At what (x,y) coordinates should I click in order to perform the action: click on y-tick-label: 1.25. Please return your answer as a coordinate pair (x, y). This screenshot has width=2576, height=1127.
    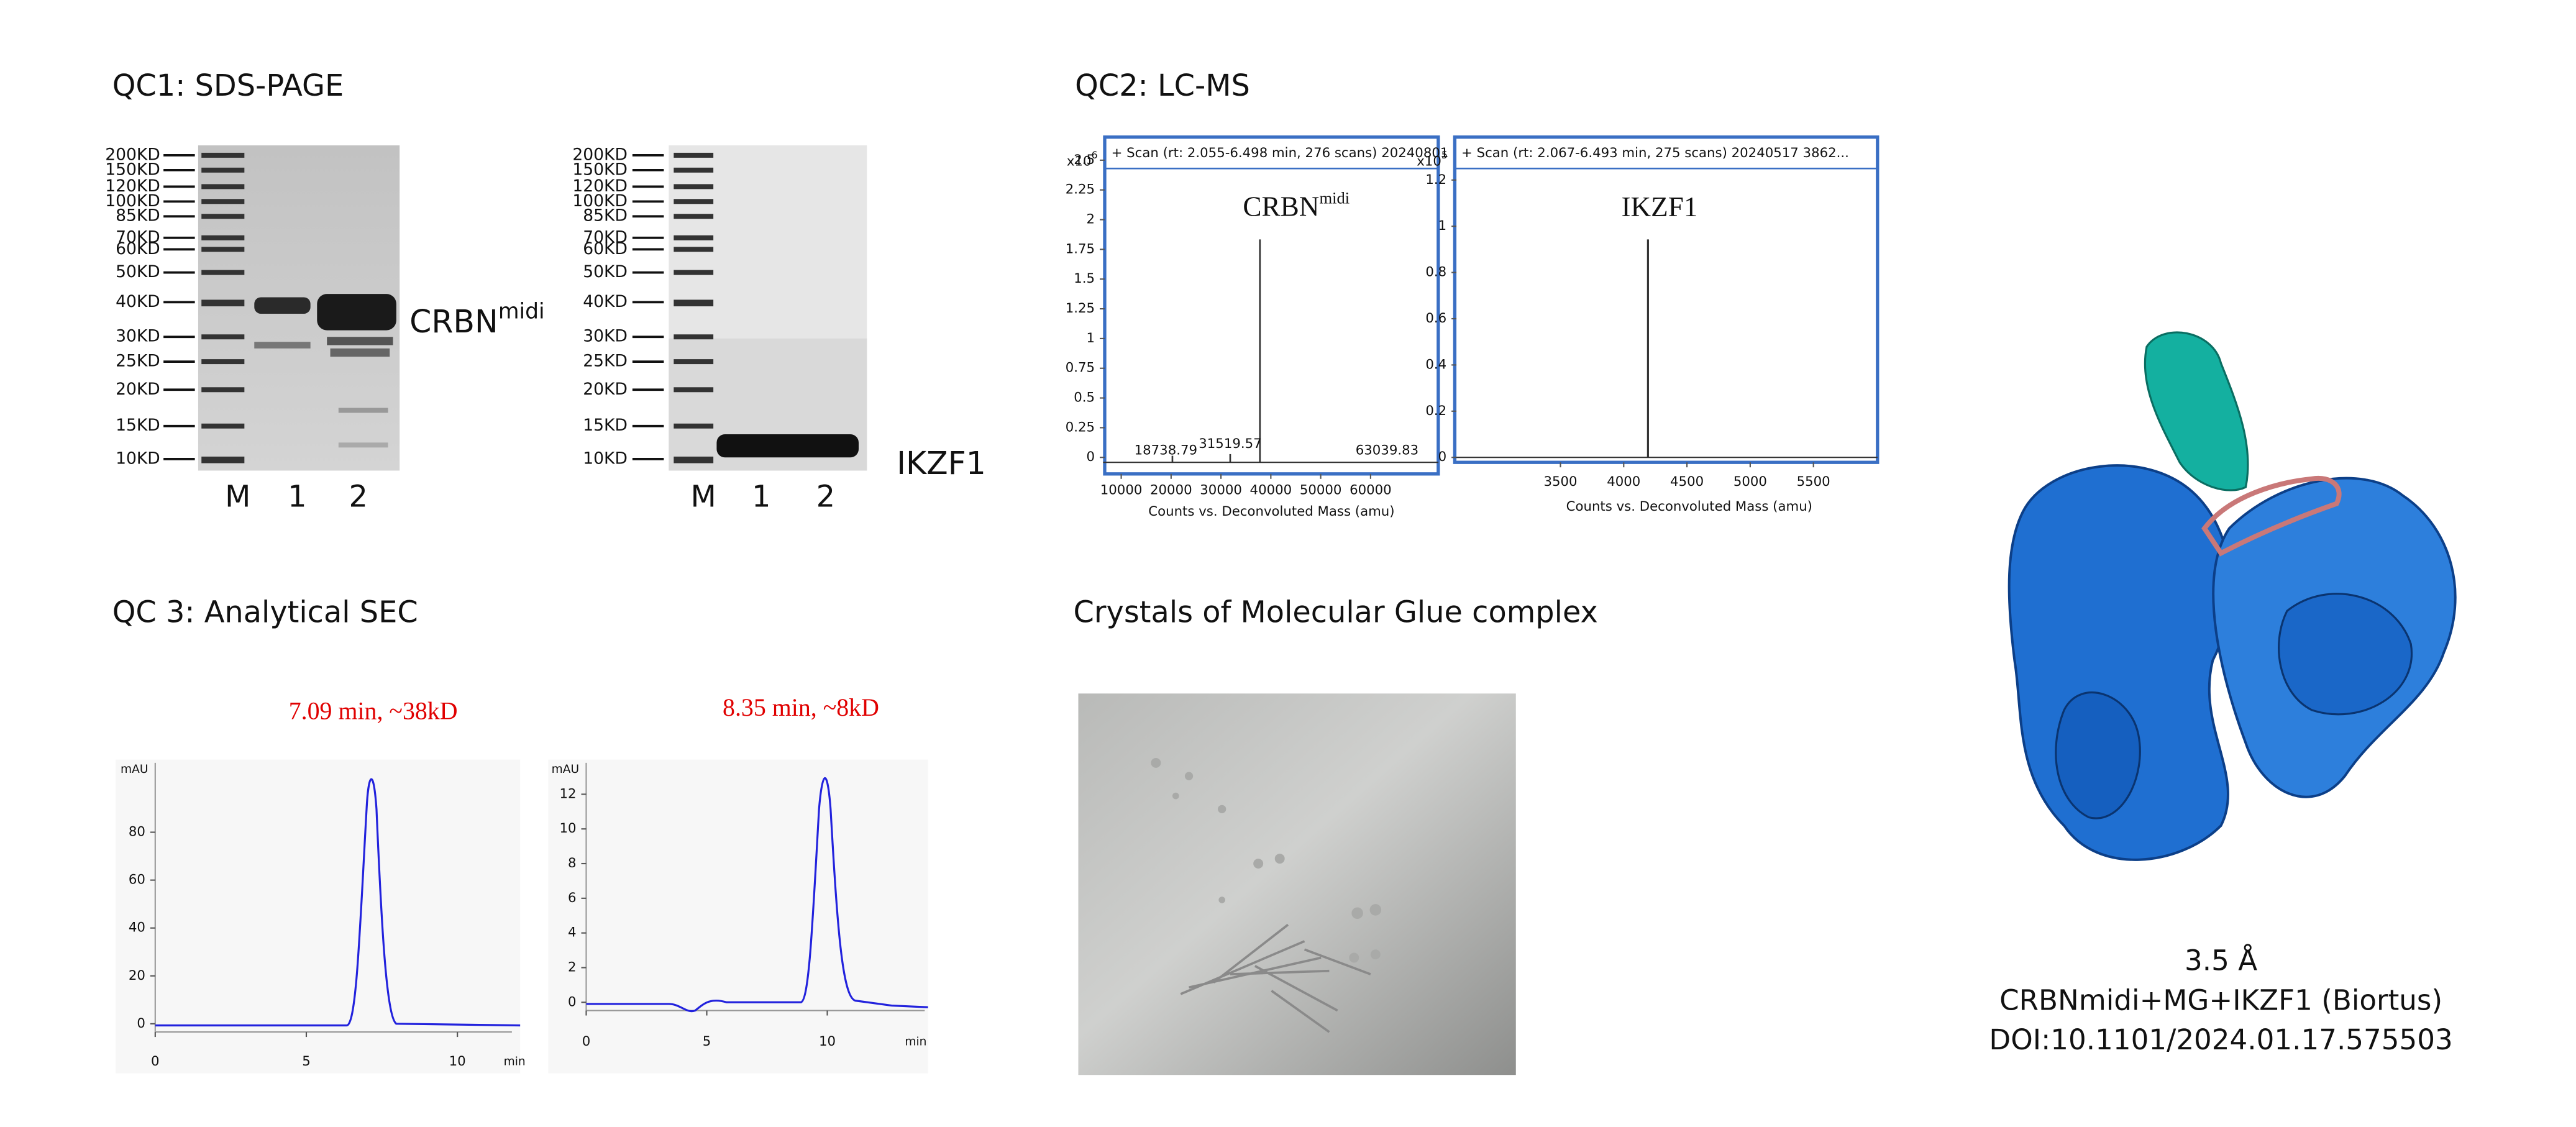
    Looking at the image, I should click on (1080, 308).